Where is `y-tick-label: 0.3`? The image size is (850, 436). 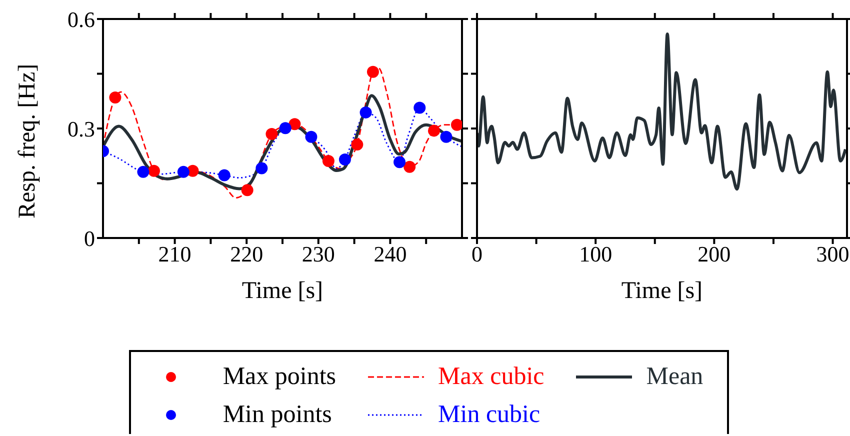
y-tick-label: 0.3 is located at coordinates (81, 129).